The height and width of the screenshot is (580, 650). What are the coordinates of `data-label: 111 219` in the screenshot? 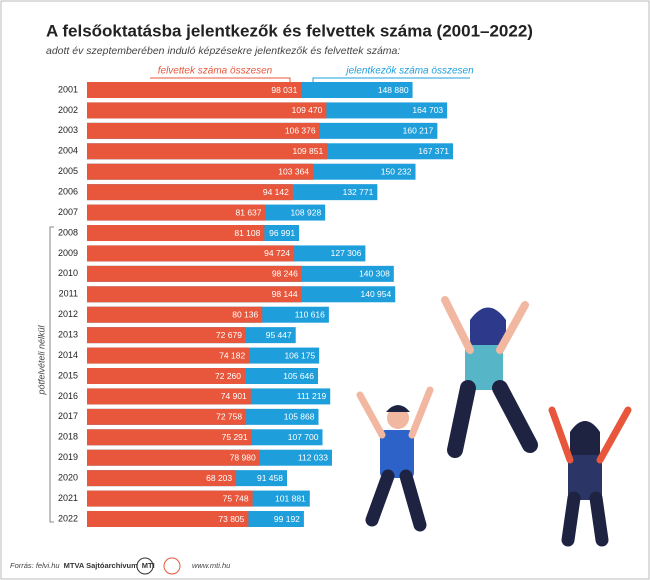 It's located at (312, 396).